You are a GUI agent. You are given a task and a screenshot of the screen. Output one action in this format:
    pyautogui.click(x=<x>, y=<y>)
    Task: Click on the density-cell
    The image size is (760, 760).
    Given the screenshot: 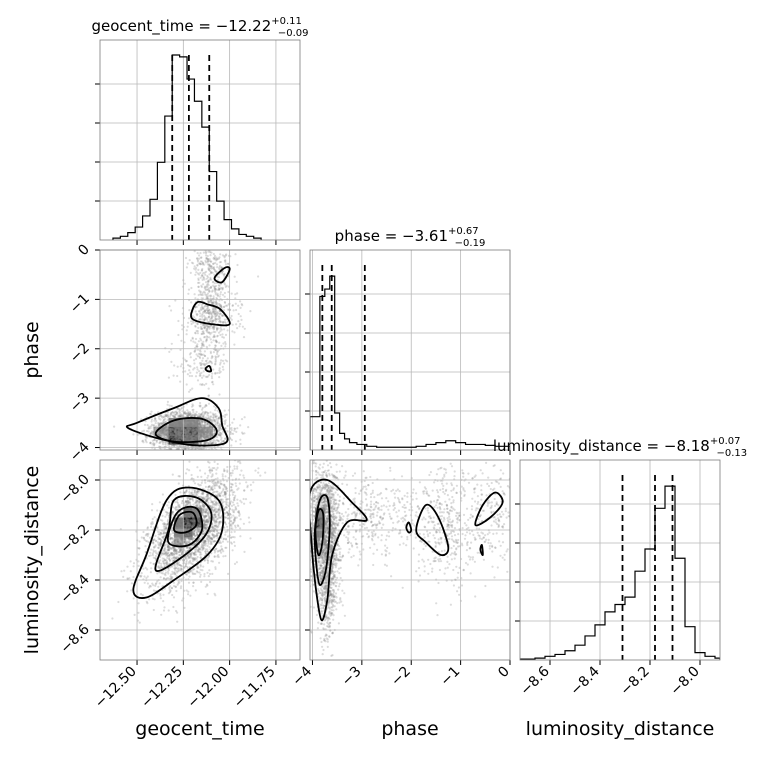 What is the action you would take?
    pyautogui.click(x=205, y=431)
    